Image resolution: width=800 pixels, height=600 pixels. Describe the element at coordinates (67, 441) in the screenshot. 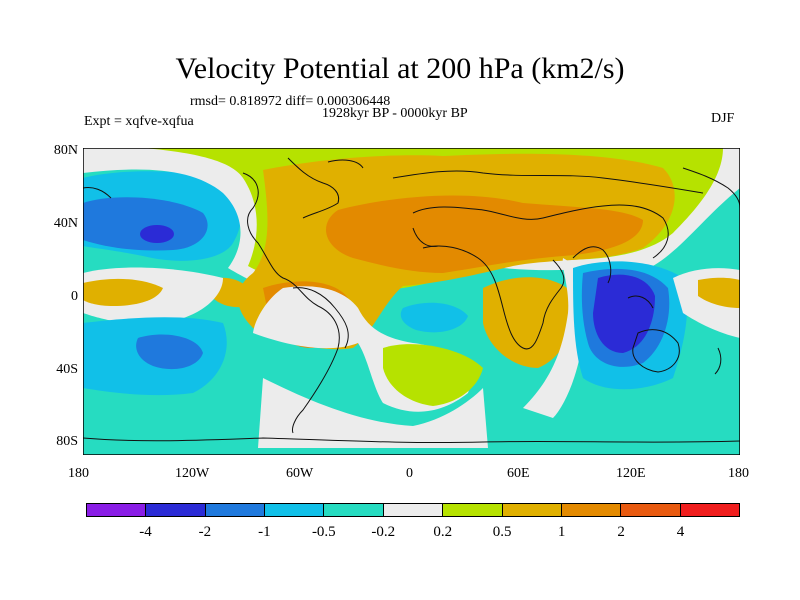

I see `lat-label-80s: 80S` at that location.